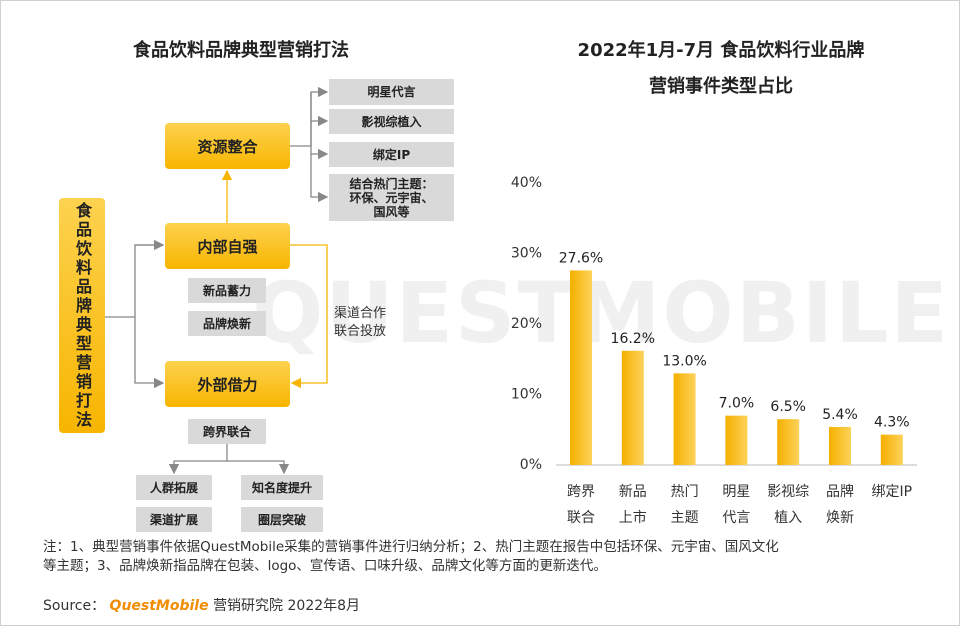 The width and height of the screenshot is (960, 626). What do you see at coordinates (788, 407) in the screenshot?
I see `value-label: 6.5%` at bounding box center [788, 407].